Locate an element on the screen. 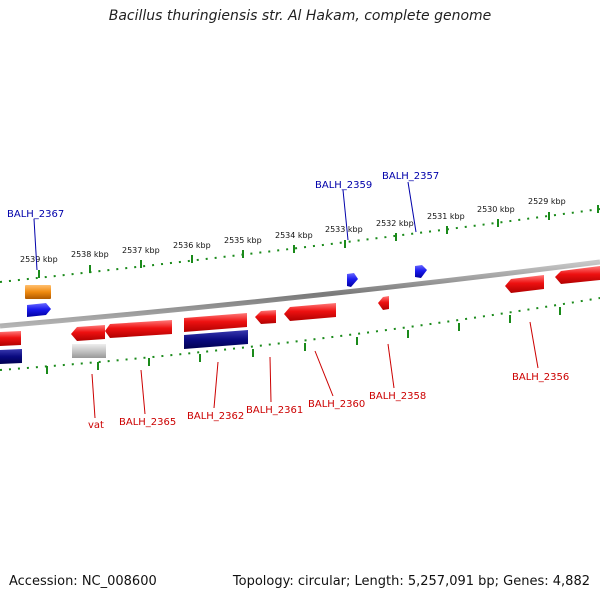 The image size is (600, 600). accession-text: Accession: NC_008600 is located at coordinates (83, 581).